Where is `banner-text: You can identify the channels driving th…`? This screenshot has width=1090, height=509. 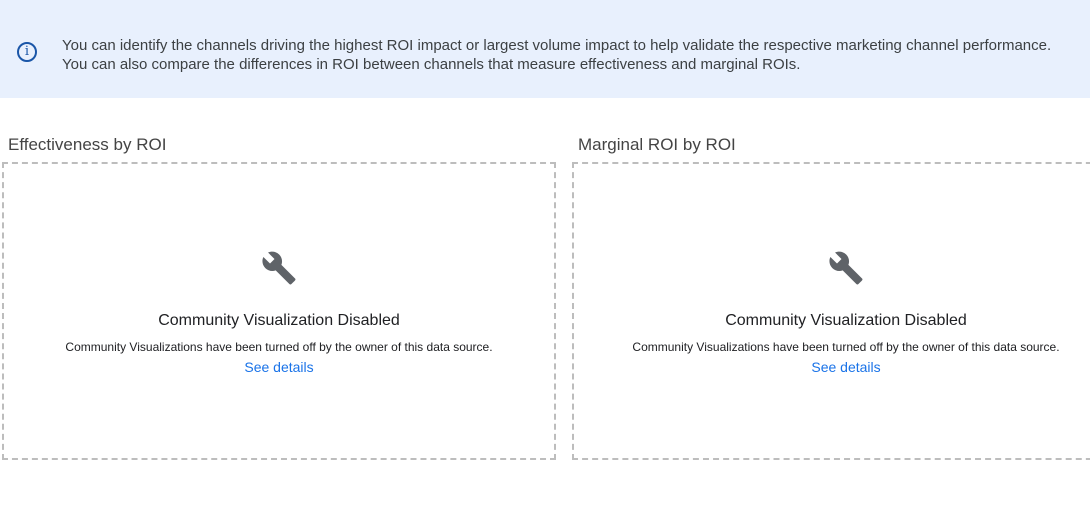
banner-text: You can identify the channels driving th… is located at coordinates (557, 55).